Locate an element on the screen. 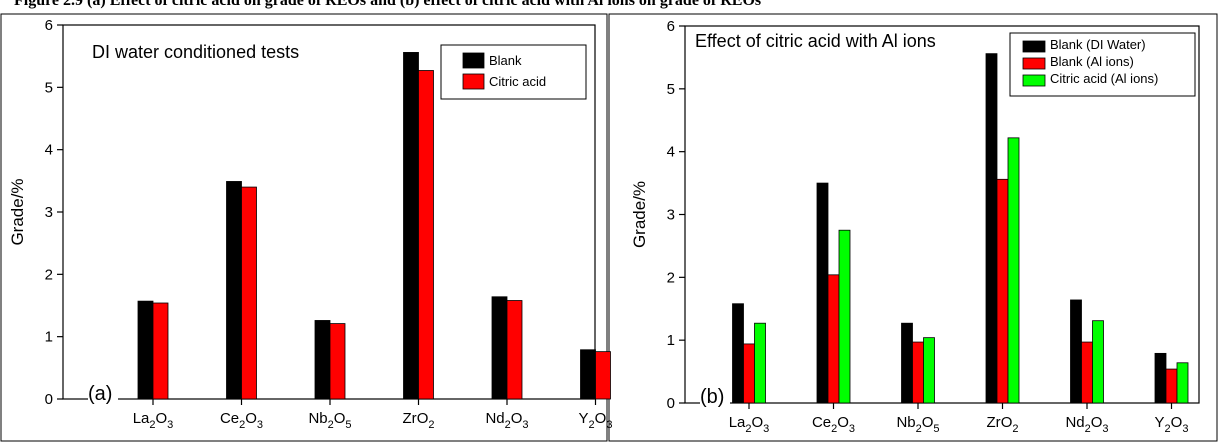 This screenshot has width=1219, height=443. bar-b-s2-c3 is located at coordinates (1013, 270).